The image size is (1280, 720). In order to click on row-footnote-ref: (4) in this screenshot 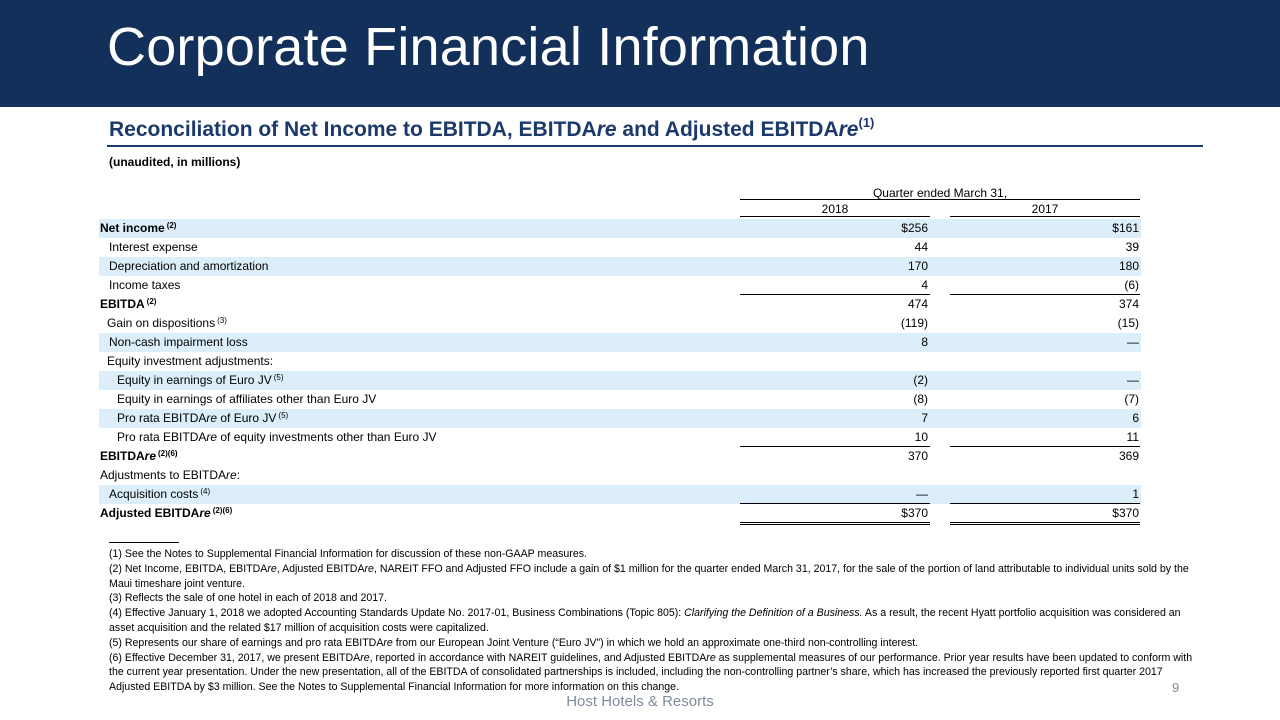, I will do `click(205, 491)`.